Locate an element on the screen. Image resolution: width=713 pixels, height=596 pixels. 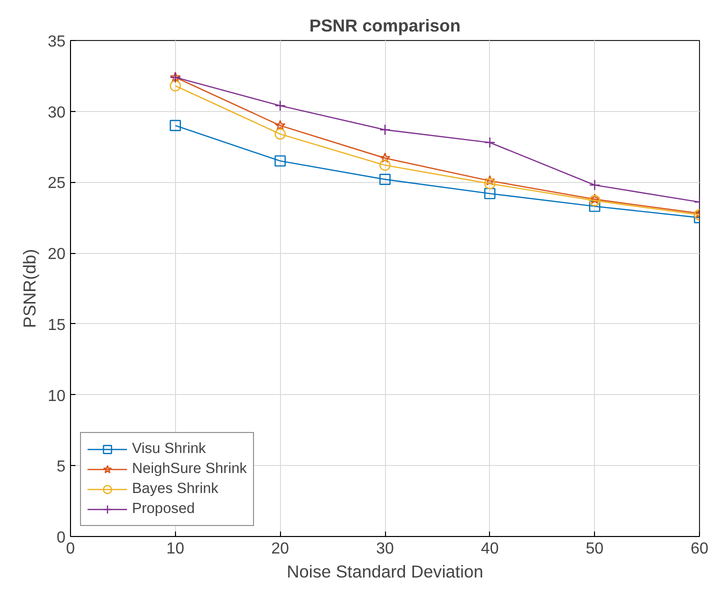
x-tick-label: 10 is located at coordinates (175, 549).